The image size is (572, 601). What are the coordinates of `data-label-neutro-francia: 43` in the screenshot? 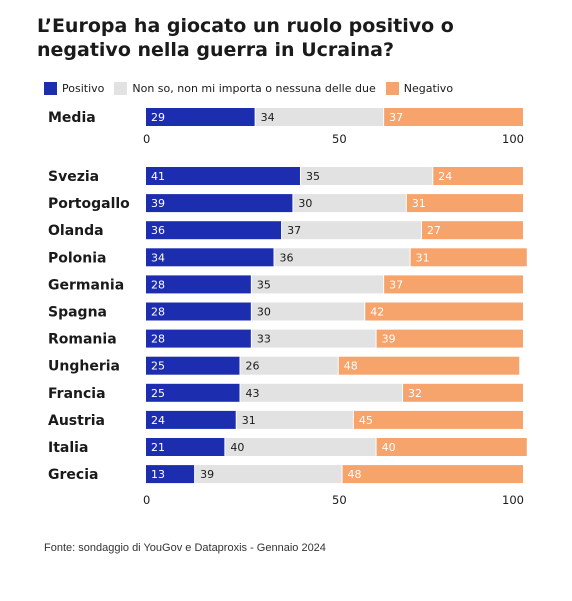 It's located at (253, 393).